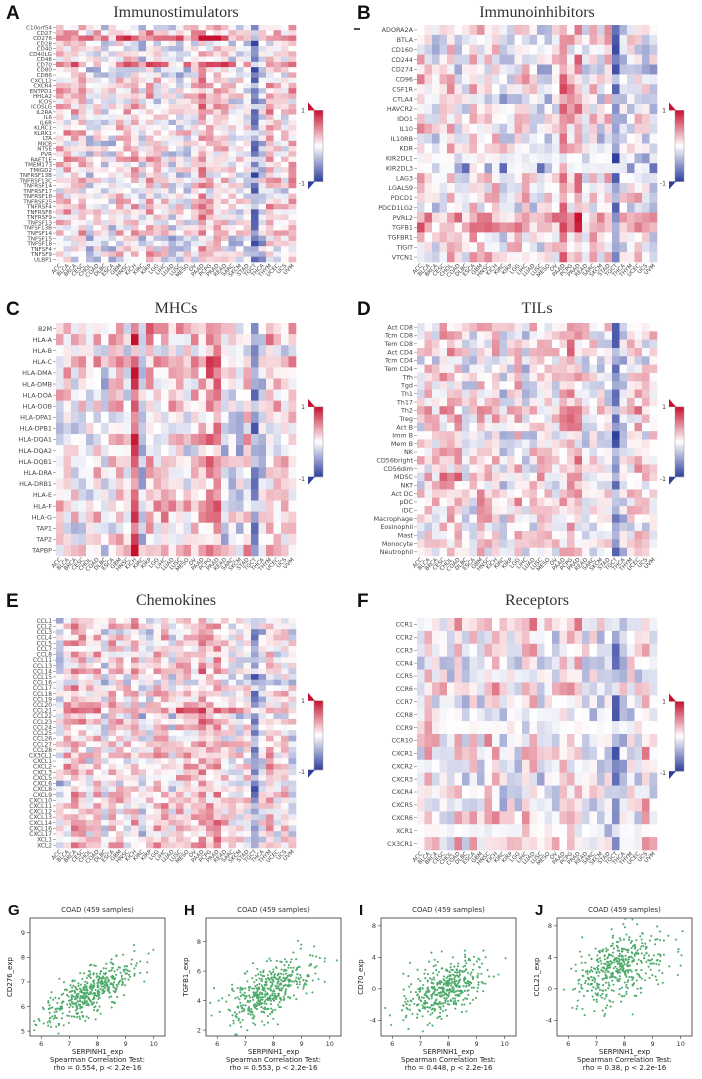  What do you see at coordinates (176, 600) in the screenshot?
I see `panel-title: Chemokines` at bounding box center [176, 600].